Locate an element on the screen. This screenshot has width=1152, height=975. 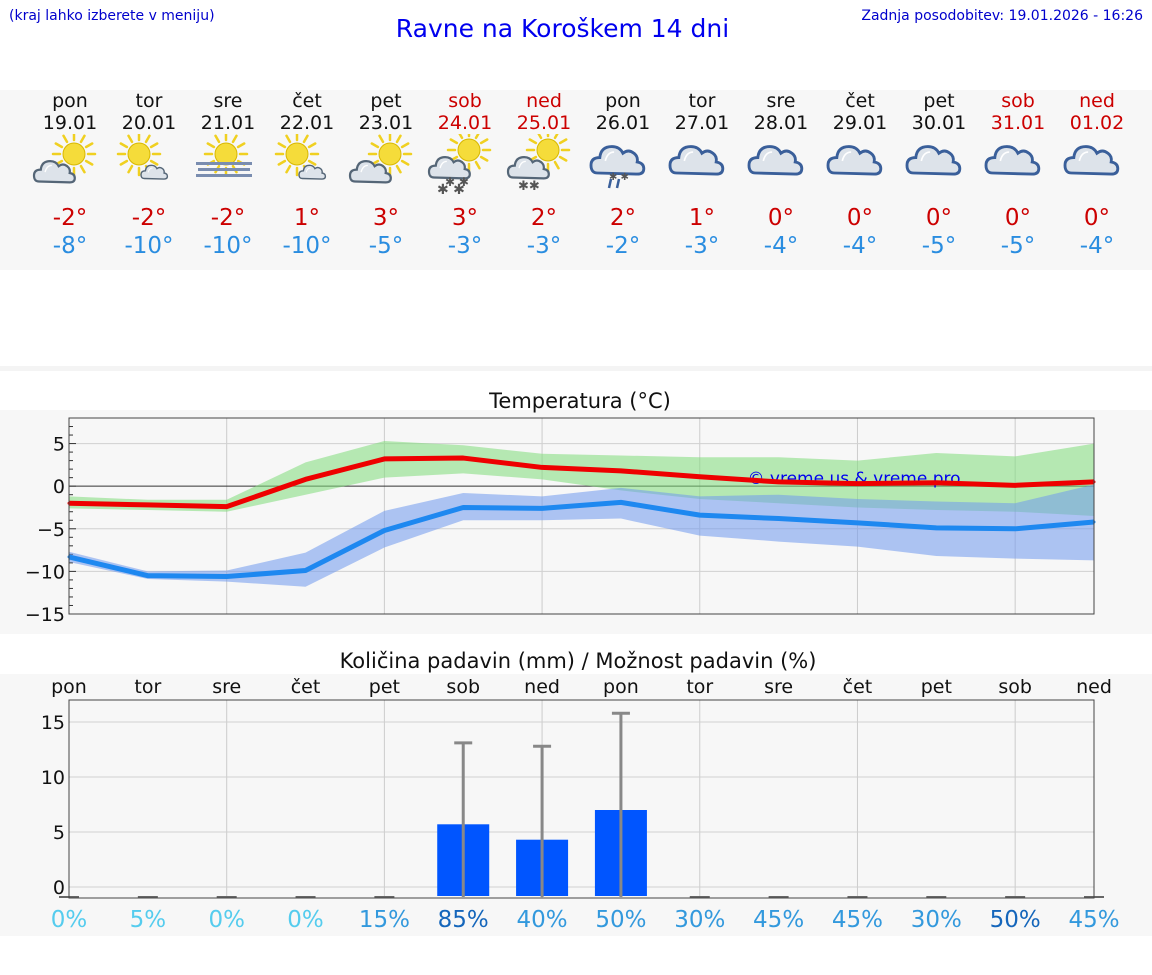
max-temperature: 3° is located at coordinates (386, 218).